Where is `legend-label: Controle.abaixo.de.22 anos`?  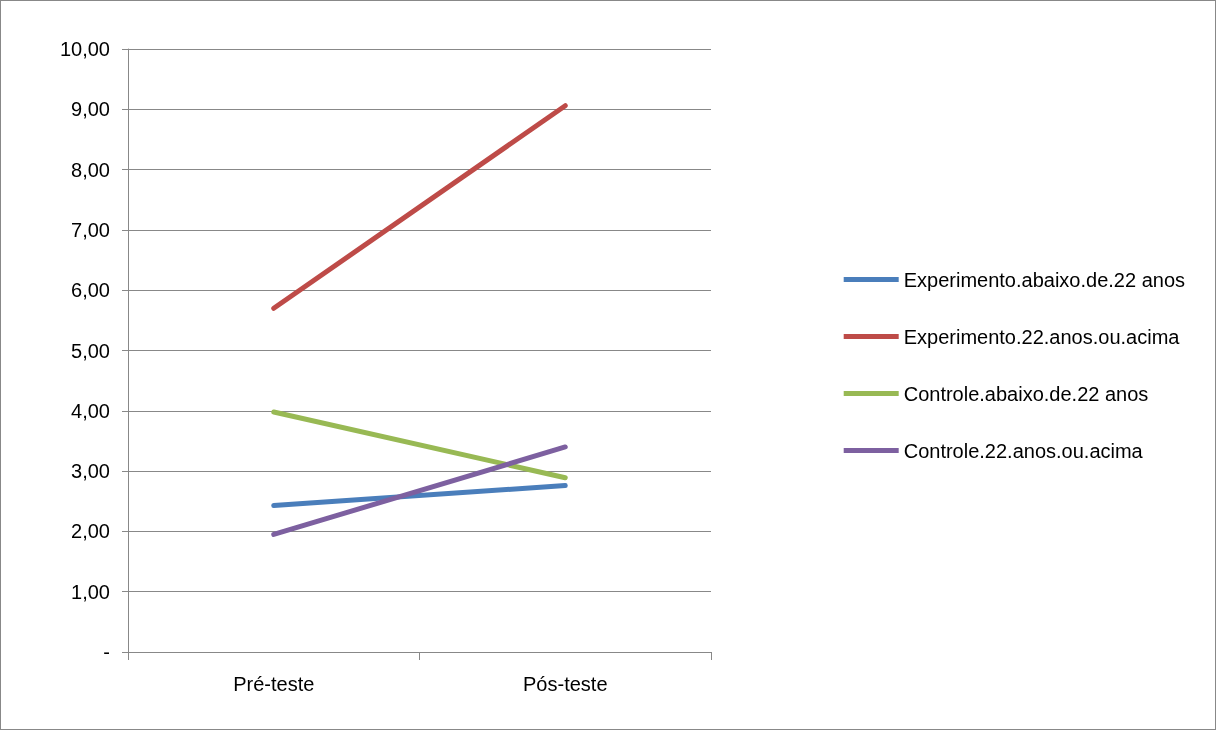 legend-label: Controle.abaixo.de.22 anos is located at coordinates (1026, 393).